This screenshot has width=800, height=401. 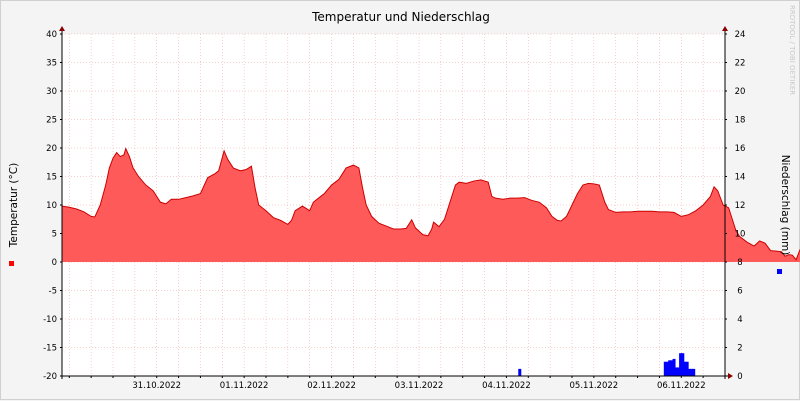 What do you see at coordinates (739, 263) in the screenshot?
I see `y-right-tick-label: 8` at bounding box center [739, 263].